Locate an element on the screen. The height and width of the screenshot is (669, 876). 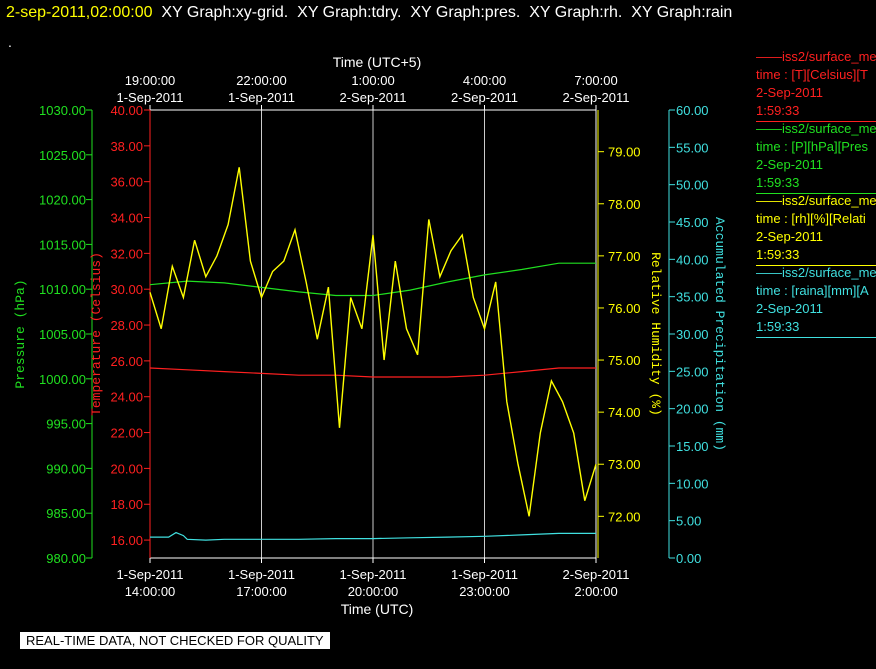
precip-tick-label: 10.00 is located at coordinates (692, 483).